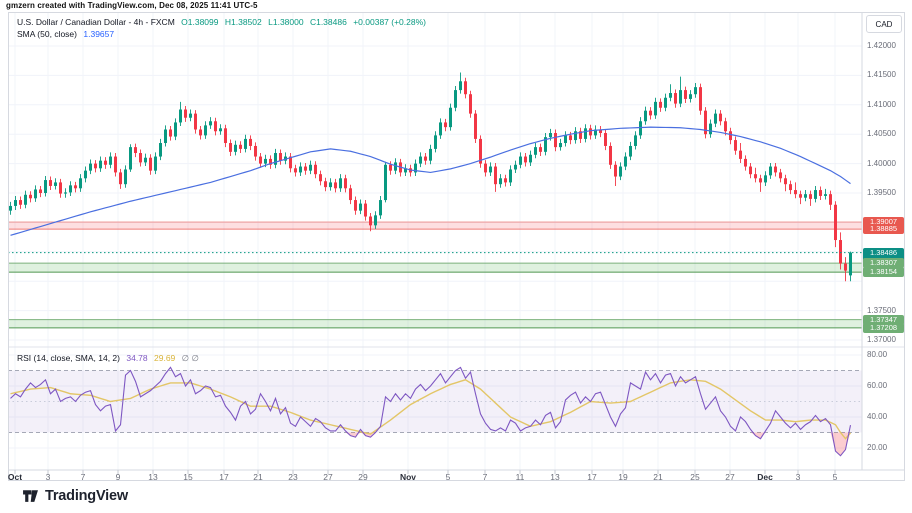  Describe the element at coordinates (598, 444) in the screenshot. I see `rsi-oversold-fill` at that location.